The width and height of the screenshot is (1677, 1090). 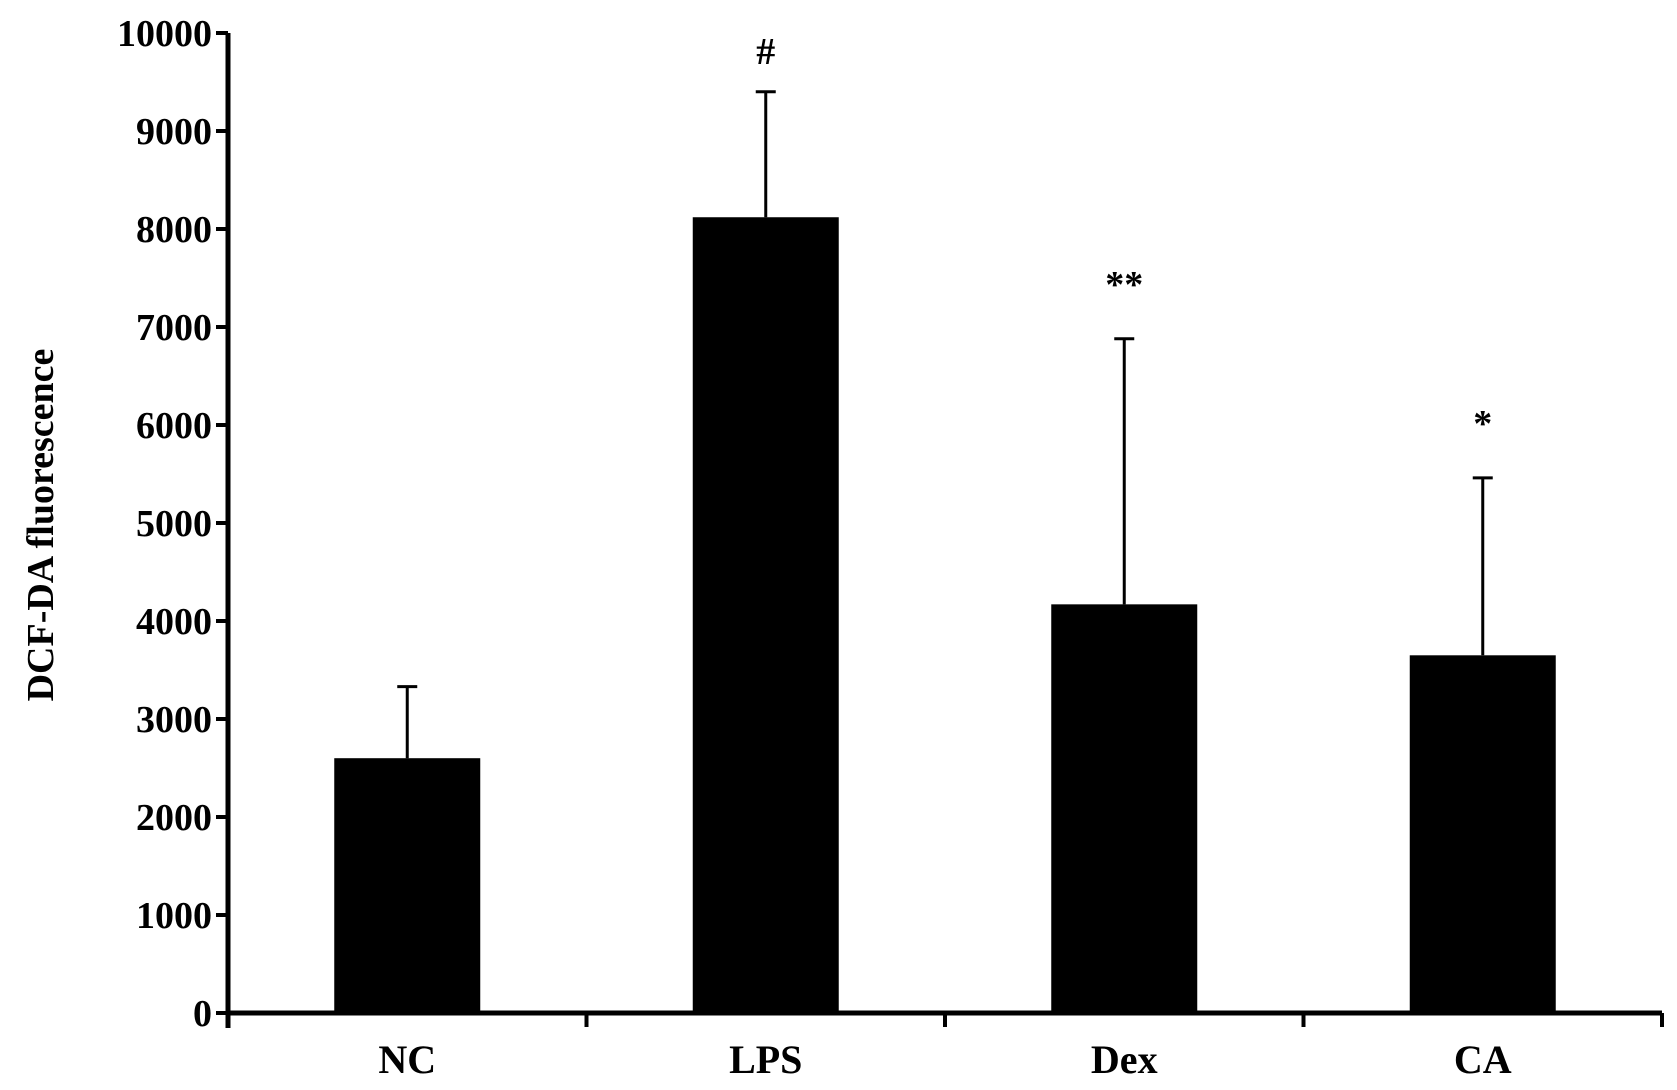 I want to click on y-tick-label: 6000, so click(x=174, y=426).